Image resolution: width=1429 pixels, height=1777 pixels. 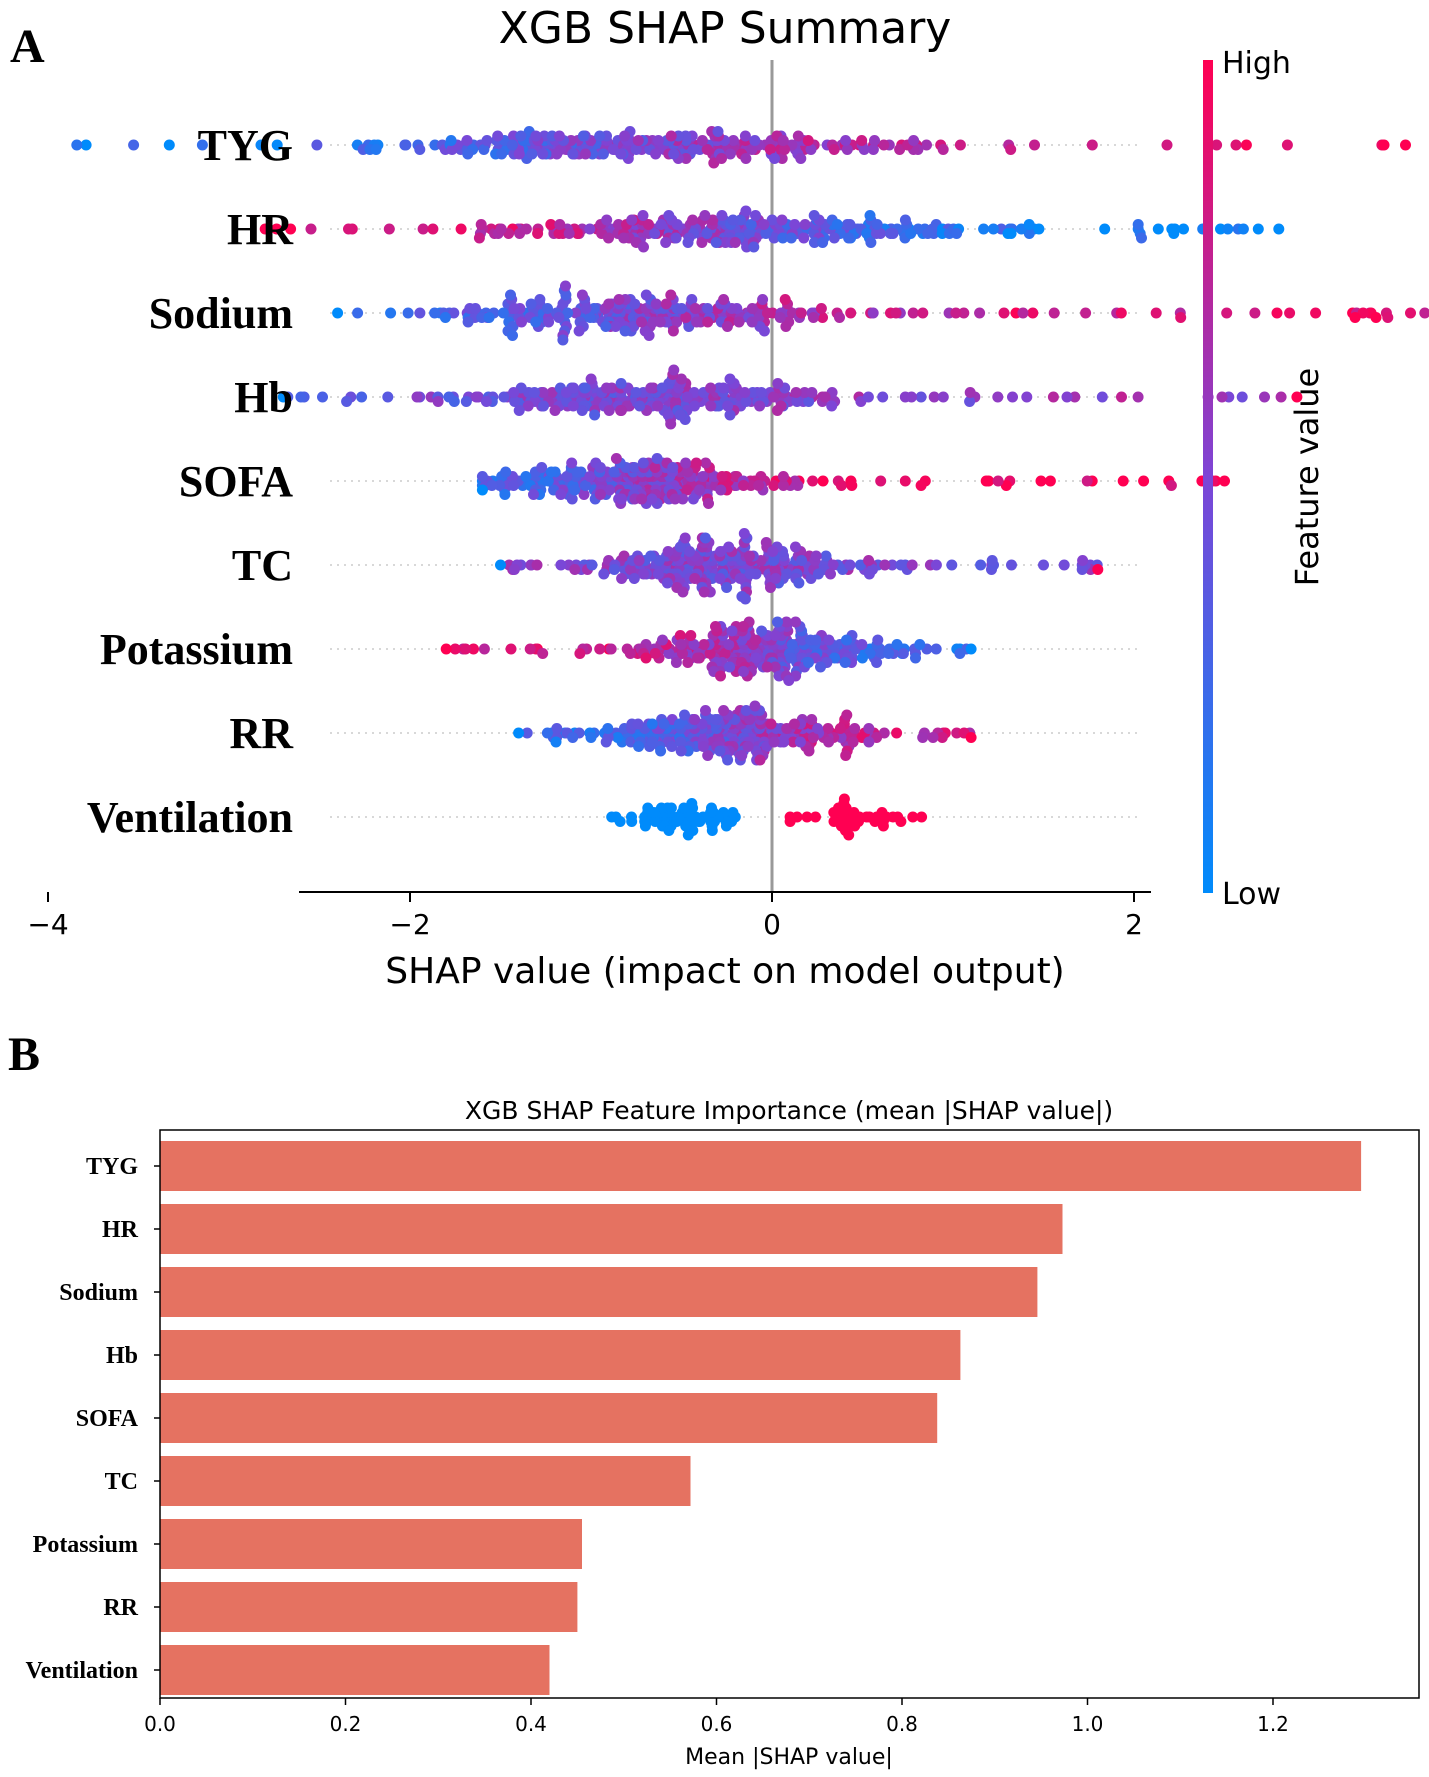 I want to click on x-tick-label-b: 1.2, so click(x=1273, y=1724).